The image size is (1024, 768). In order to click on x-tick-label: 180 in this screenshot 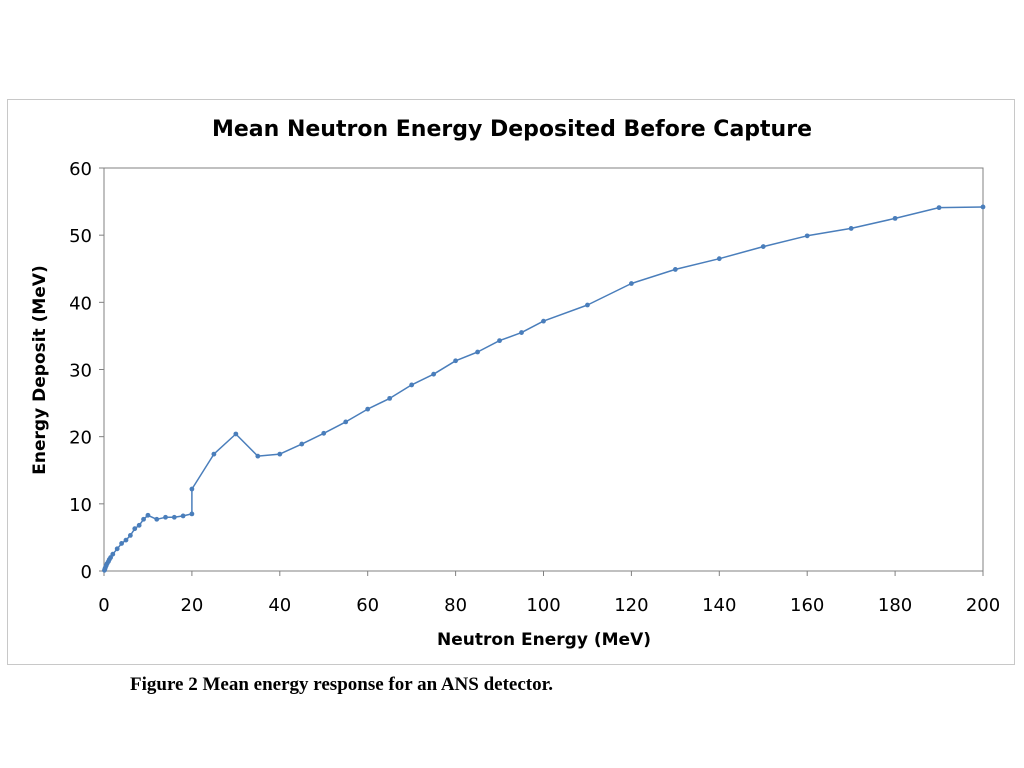, I will do `click(895, 605)`.